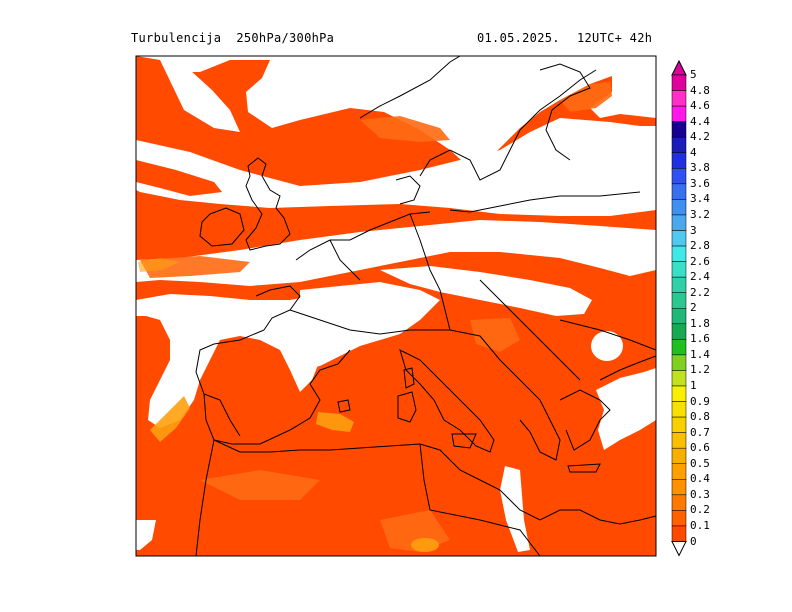 The height and width of the screenshot is (612, 792). I want to click on forecast-date: 01.05.2025., so click(518, 38).